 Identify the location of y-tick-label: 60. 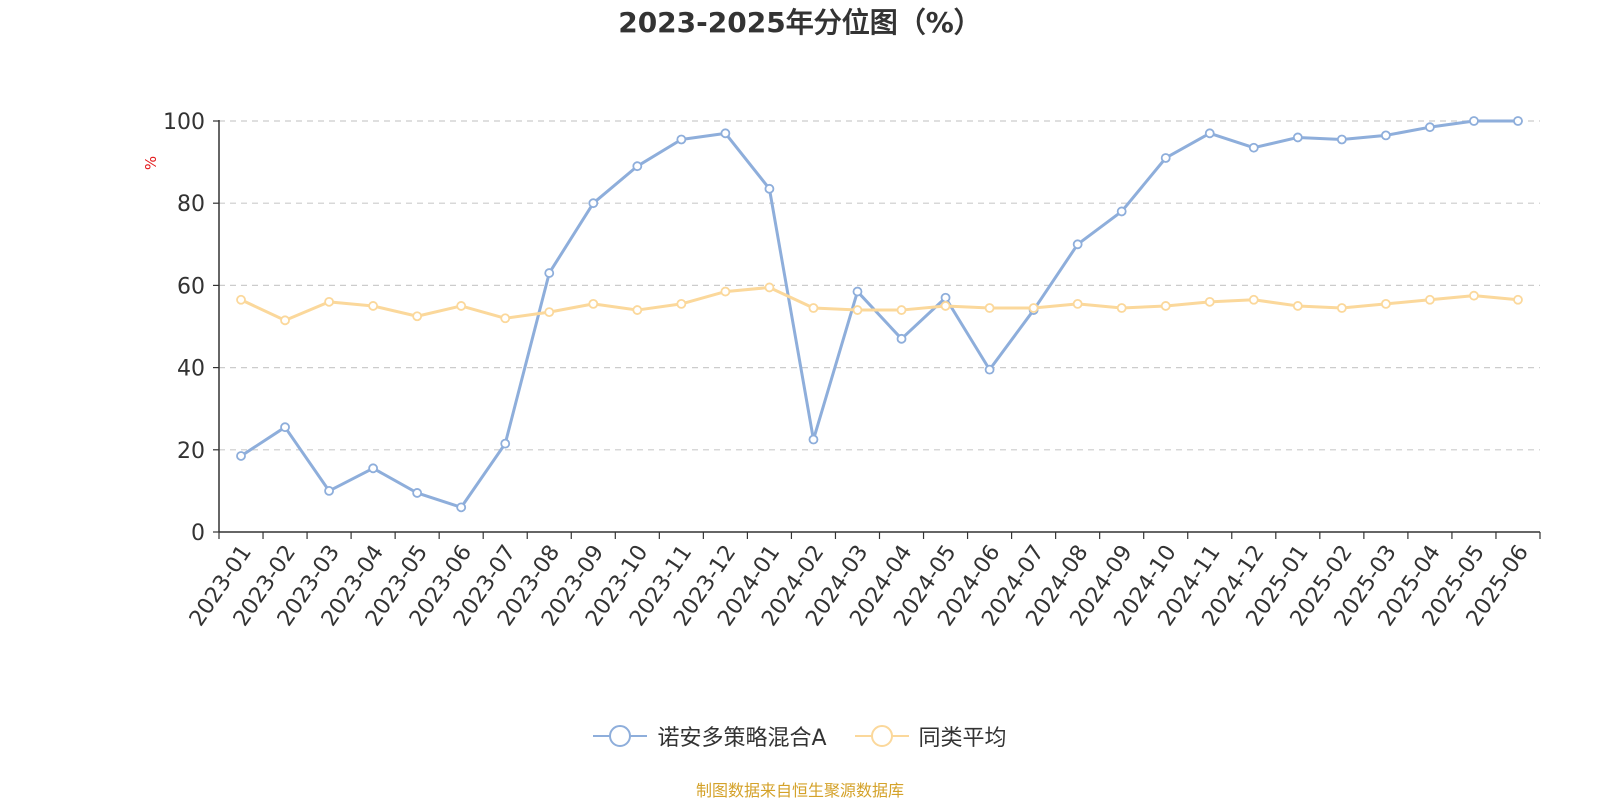
(191, 286).